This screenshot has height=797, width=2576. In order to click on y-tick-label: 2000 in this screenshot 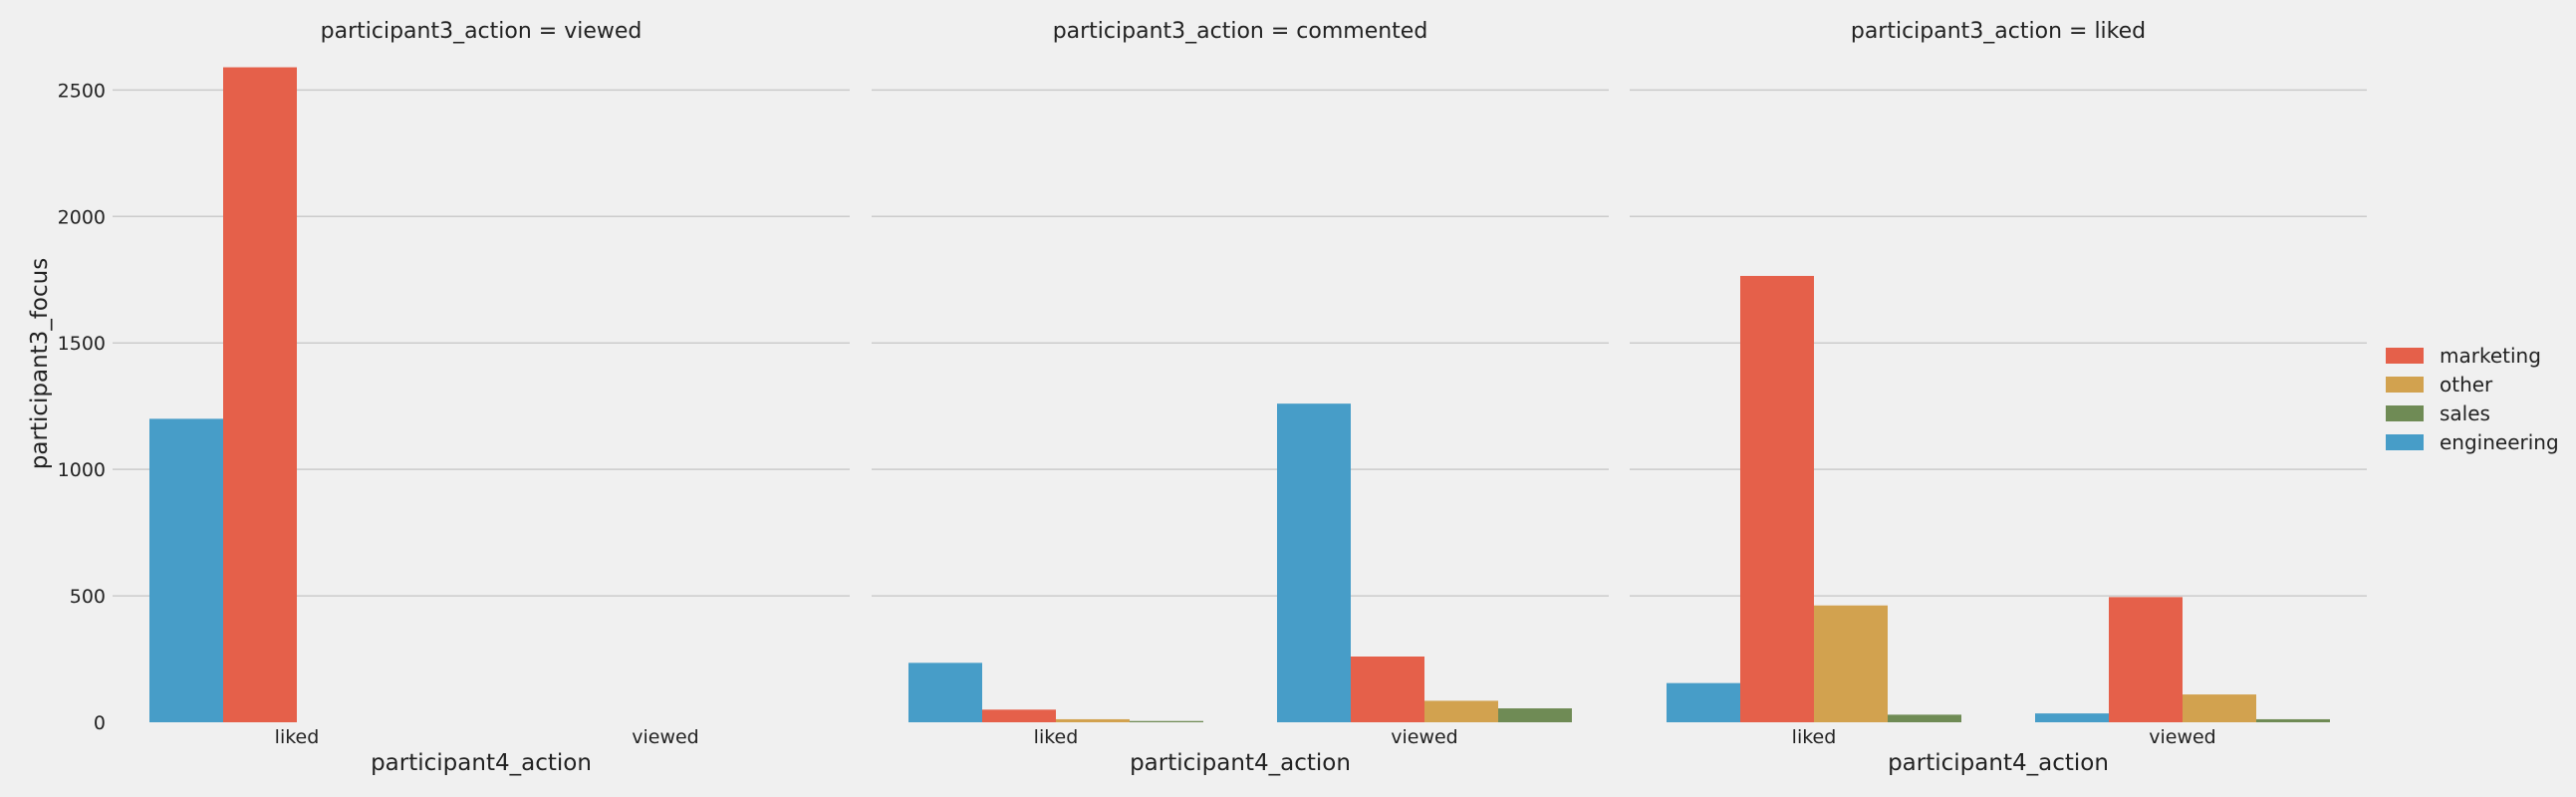, I will do `click(82, 217)`.